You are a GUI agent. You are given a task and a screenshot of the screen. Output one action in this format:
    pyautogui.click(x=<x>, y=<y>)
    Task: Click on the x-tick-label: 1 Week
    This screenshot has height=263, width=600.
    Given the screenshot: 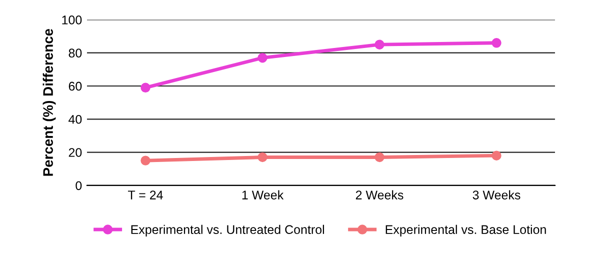 What is the action you would take?
    pyautogui.click(x=263, y=195)
    